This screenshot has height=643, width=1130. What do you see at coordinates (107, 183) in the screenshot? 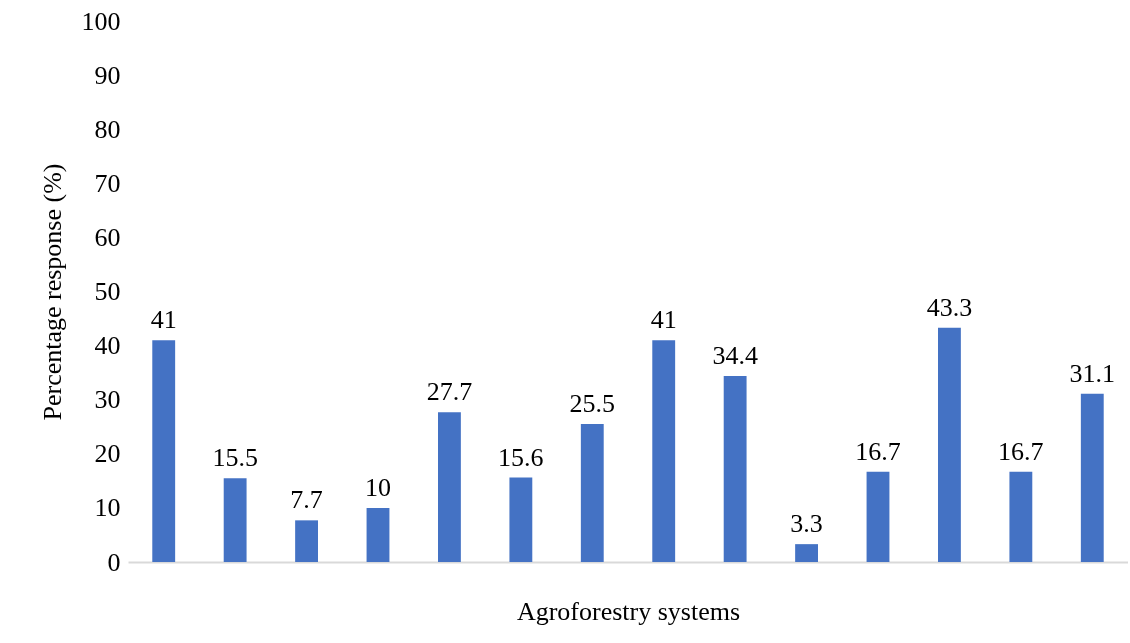
I see `y-tick-label: 70` at bounding box center [107, 183].